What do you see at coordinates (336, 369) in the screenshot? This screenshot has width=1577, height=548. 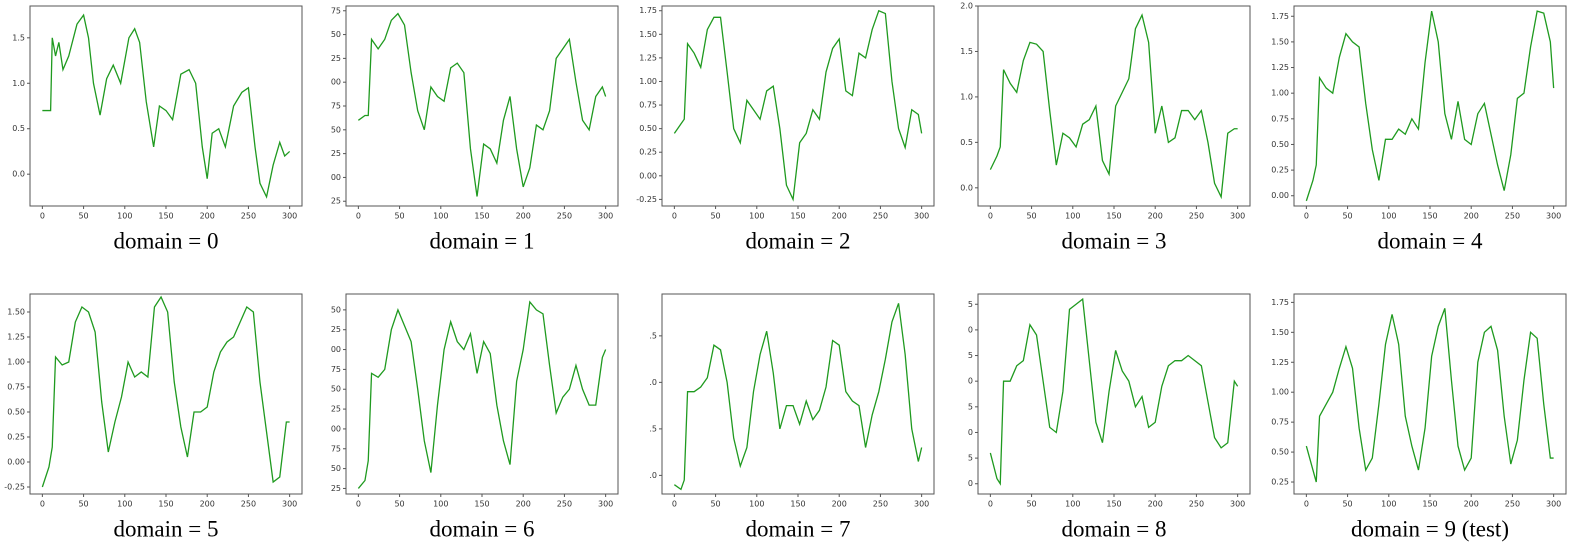 I see `y-tick-label: 75` at bounding box center [336, 369].